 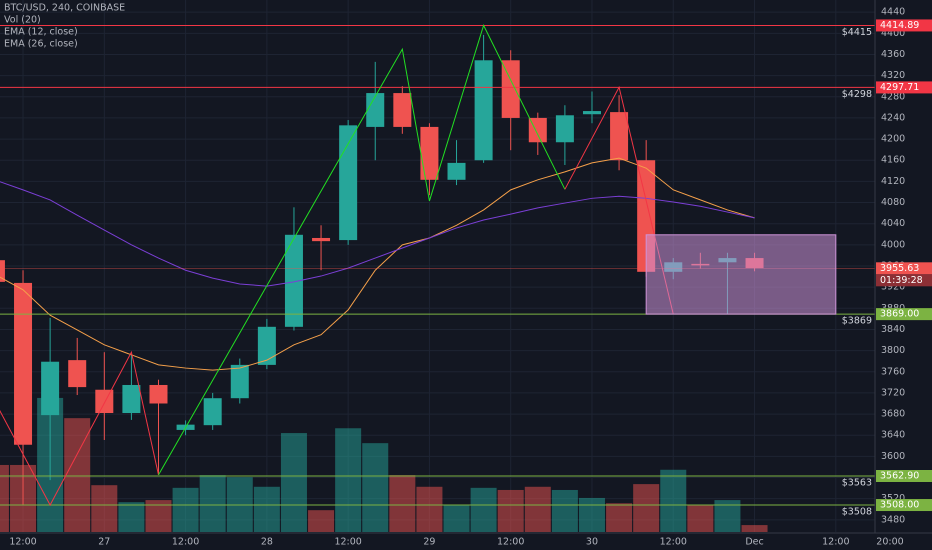 What do you see at coordinates (899, 268) in the screenshot?
I see `last-price-label: 3955.63` at bounding box center [899, 268].